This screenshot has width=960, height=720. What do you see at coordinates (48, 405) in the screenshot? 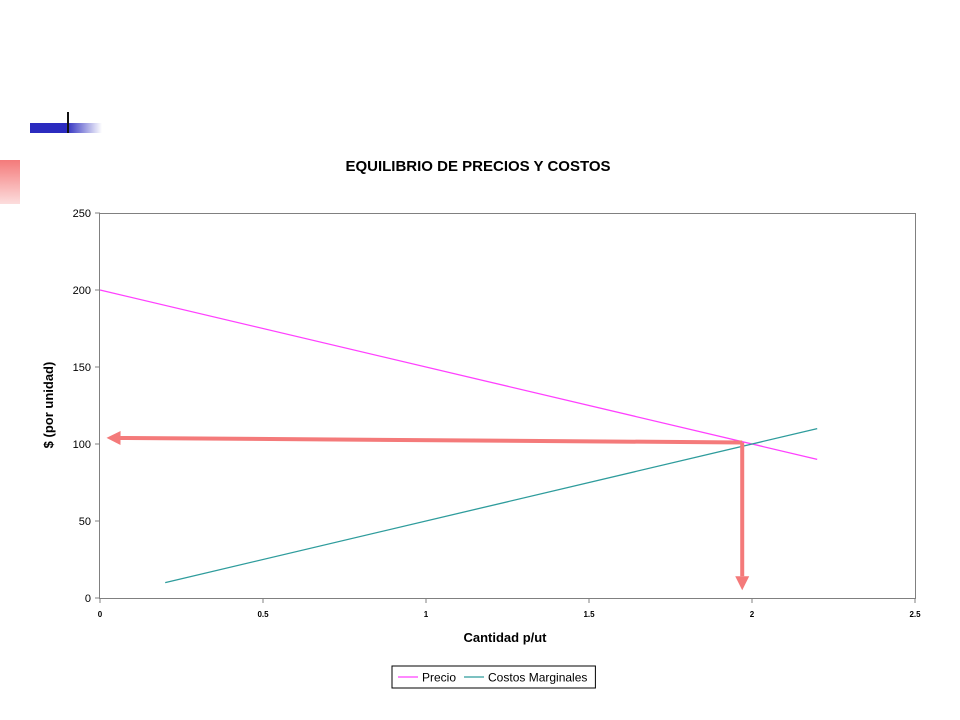
I see `y-axis-label: $ (por unidad)` at bounding box center [48, 405].